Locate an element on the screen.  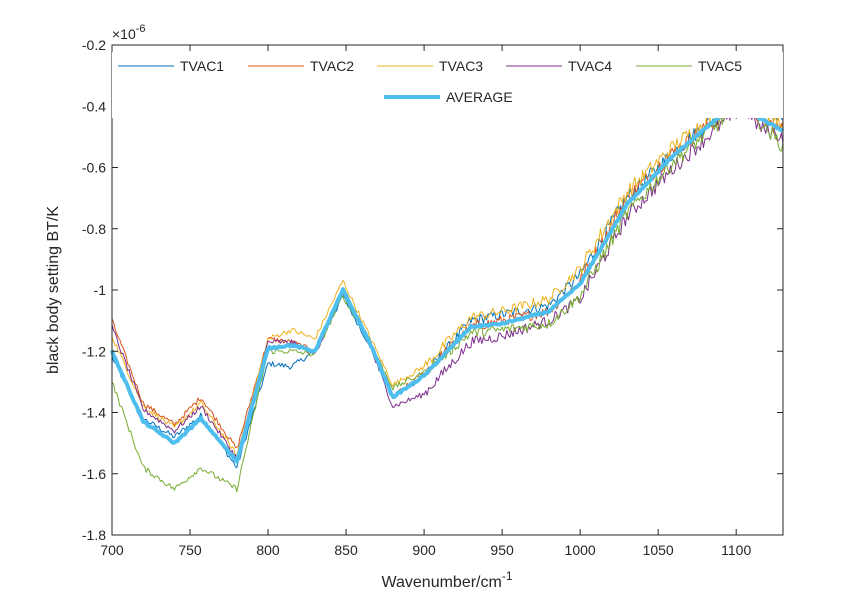
legend-label-tvac4: TVAC4 is located at coordinates (590, 66).